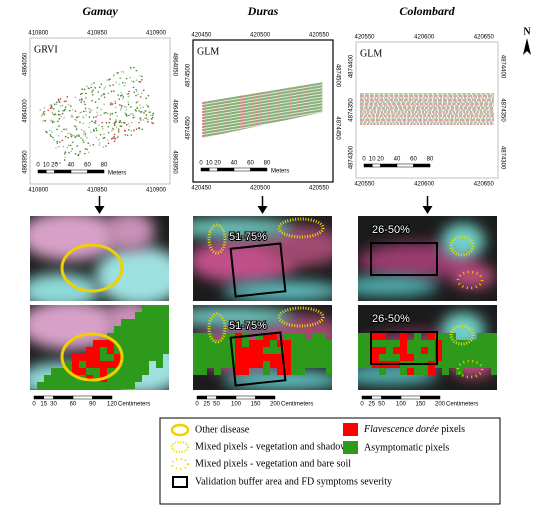 The image size is (550, 517). What do you see at coordinates (208, 51) in the screenshot?
I see `index-label: GLM` at bounding box center [208, 51].